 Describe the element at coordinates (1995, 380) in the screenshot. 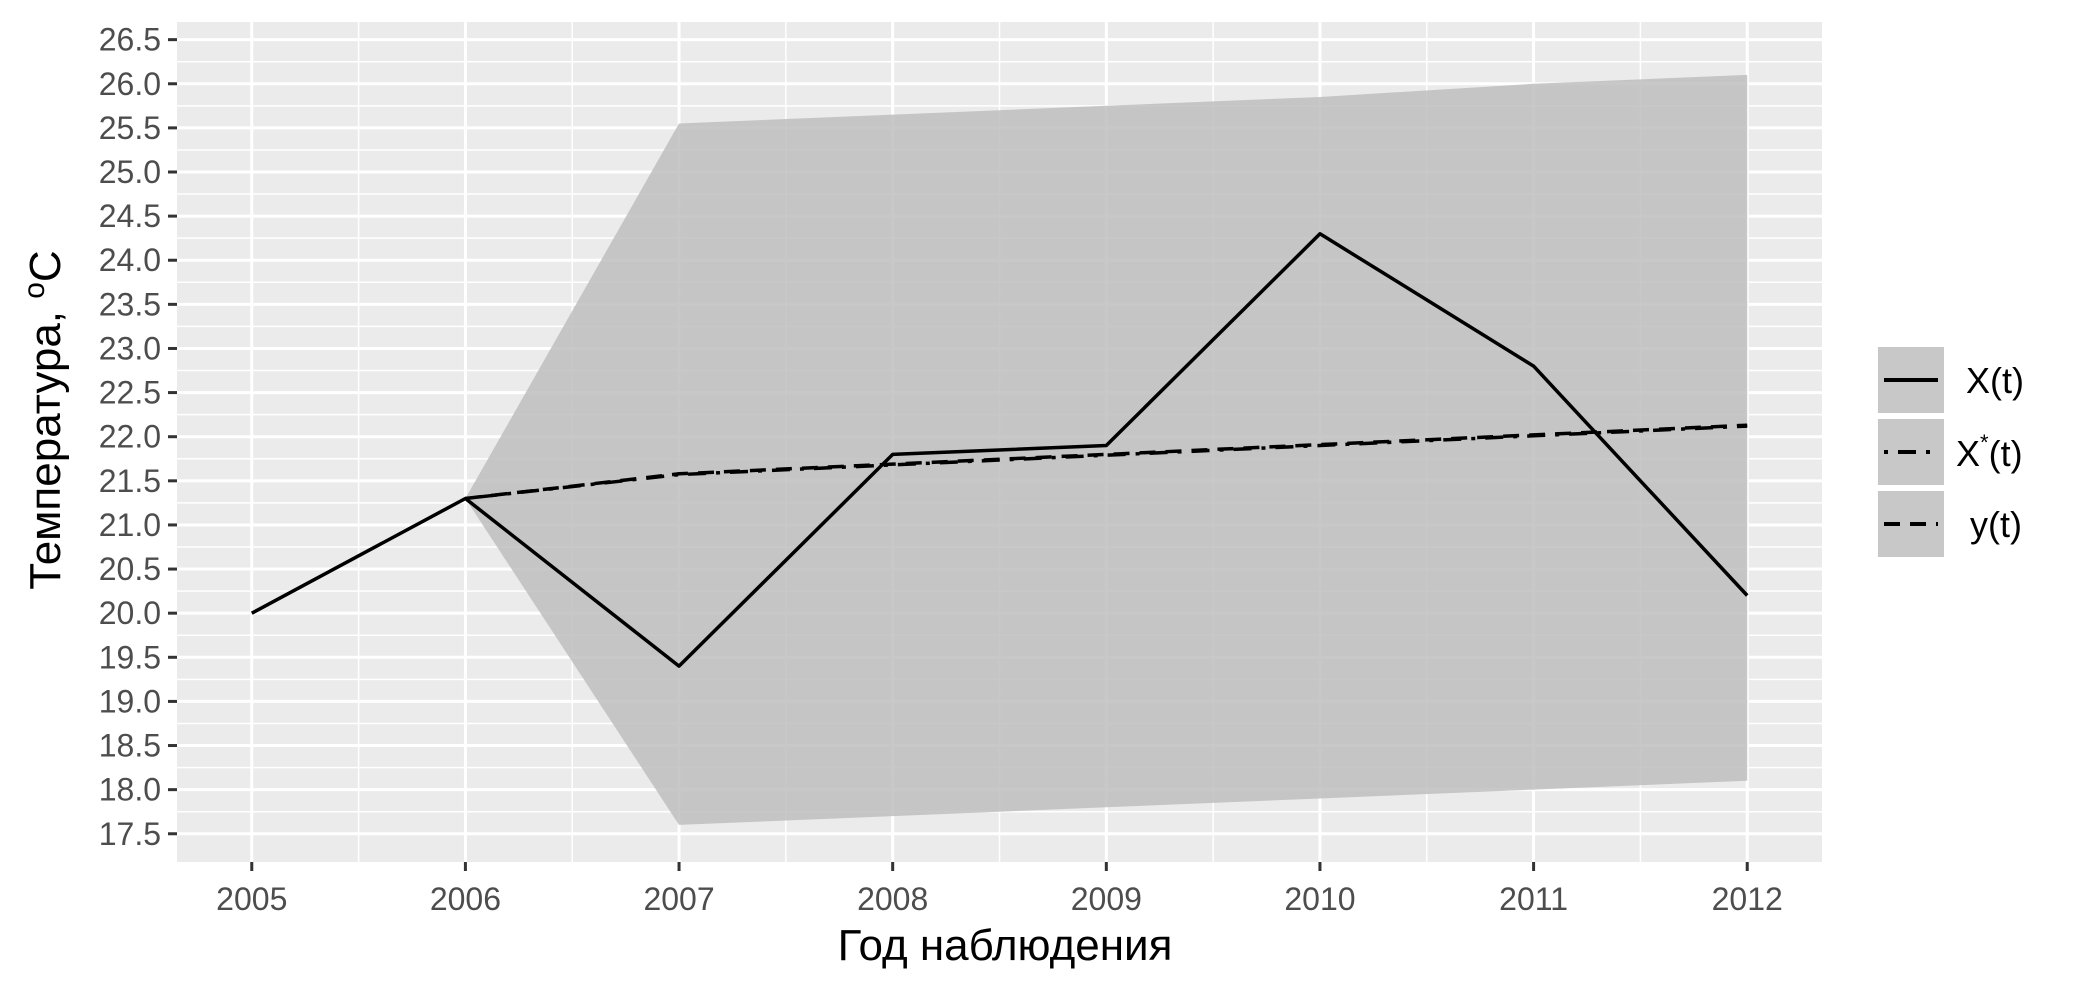

I see `legend-label-x: X(t)` at that location.